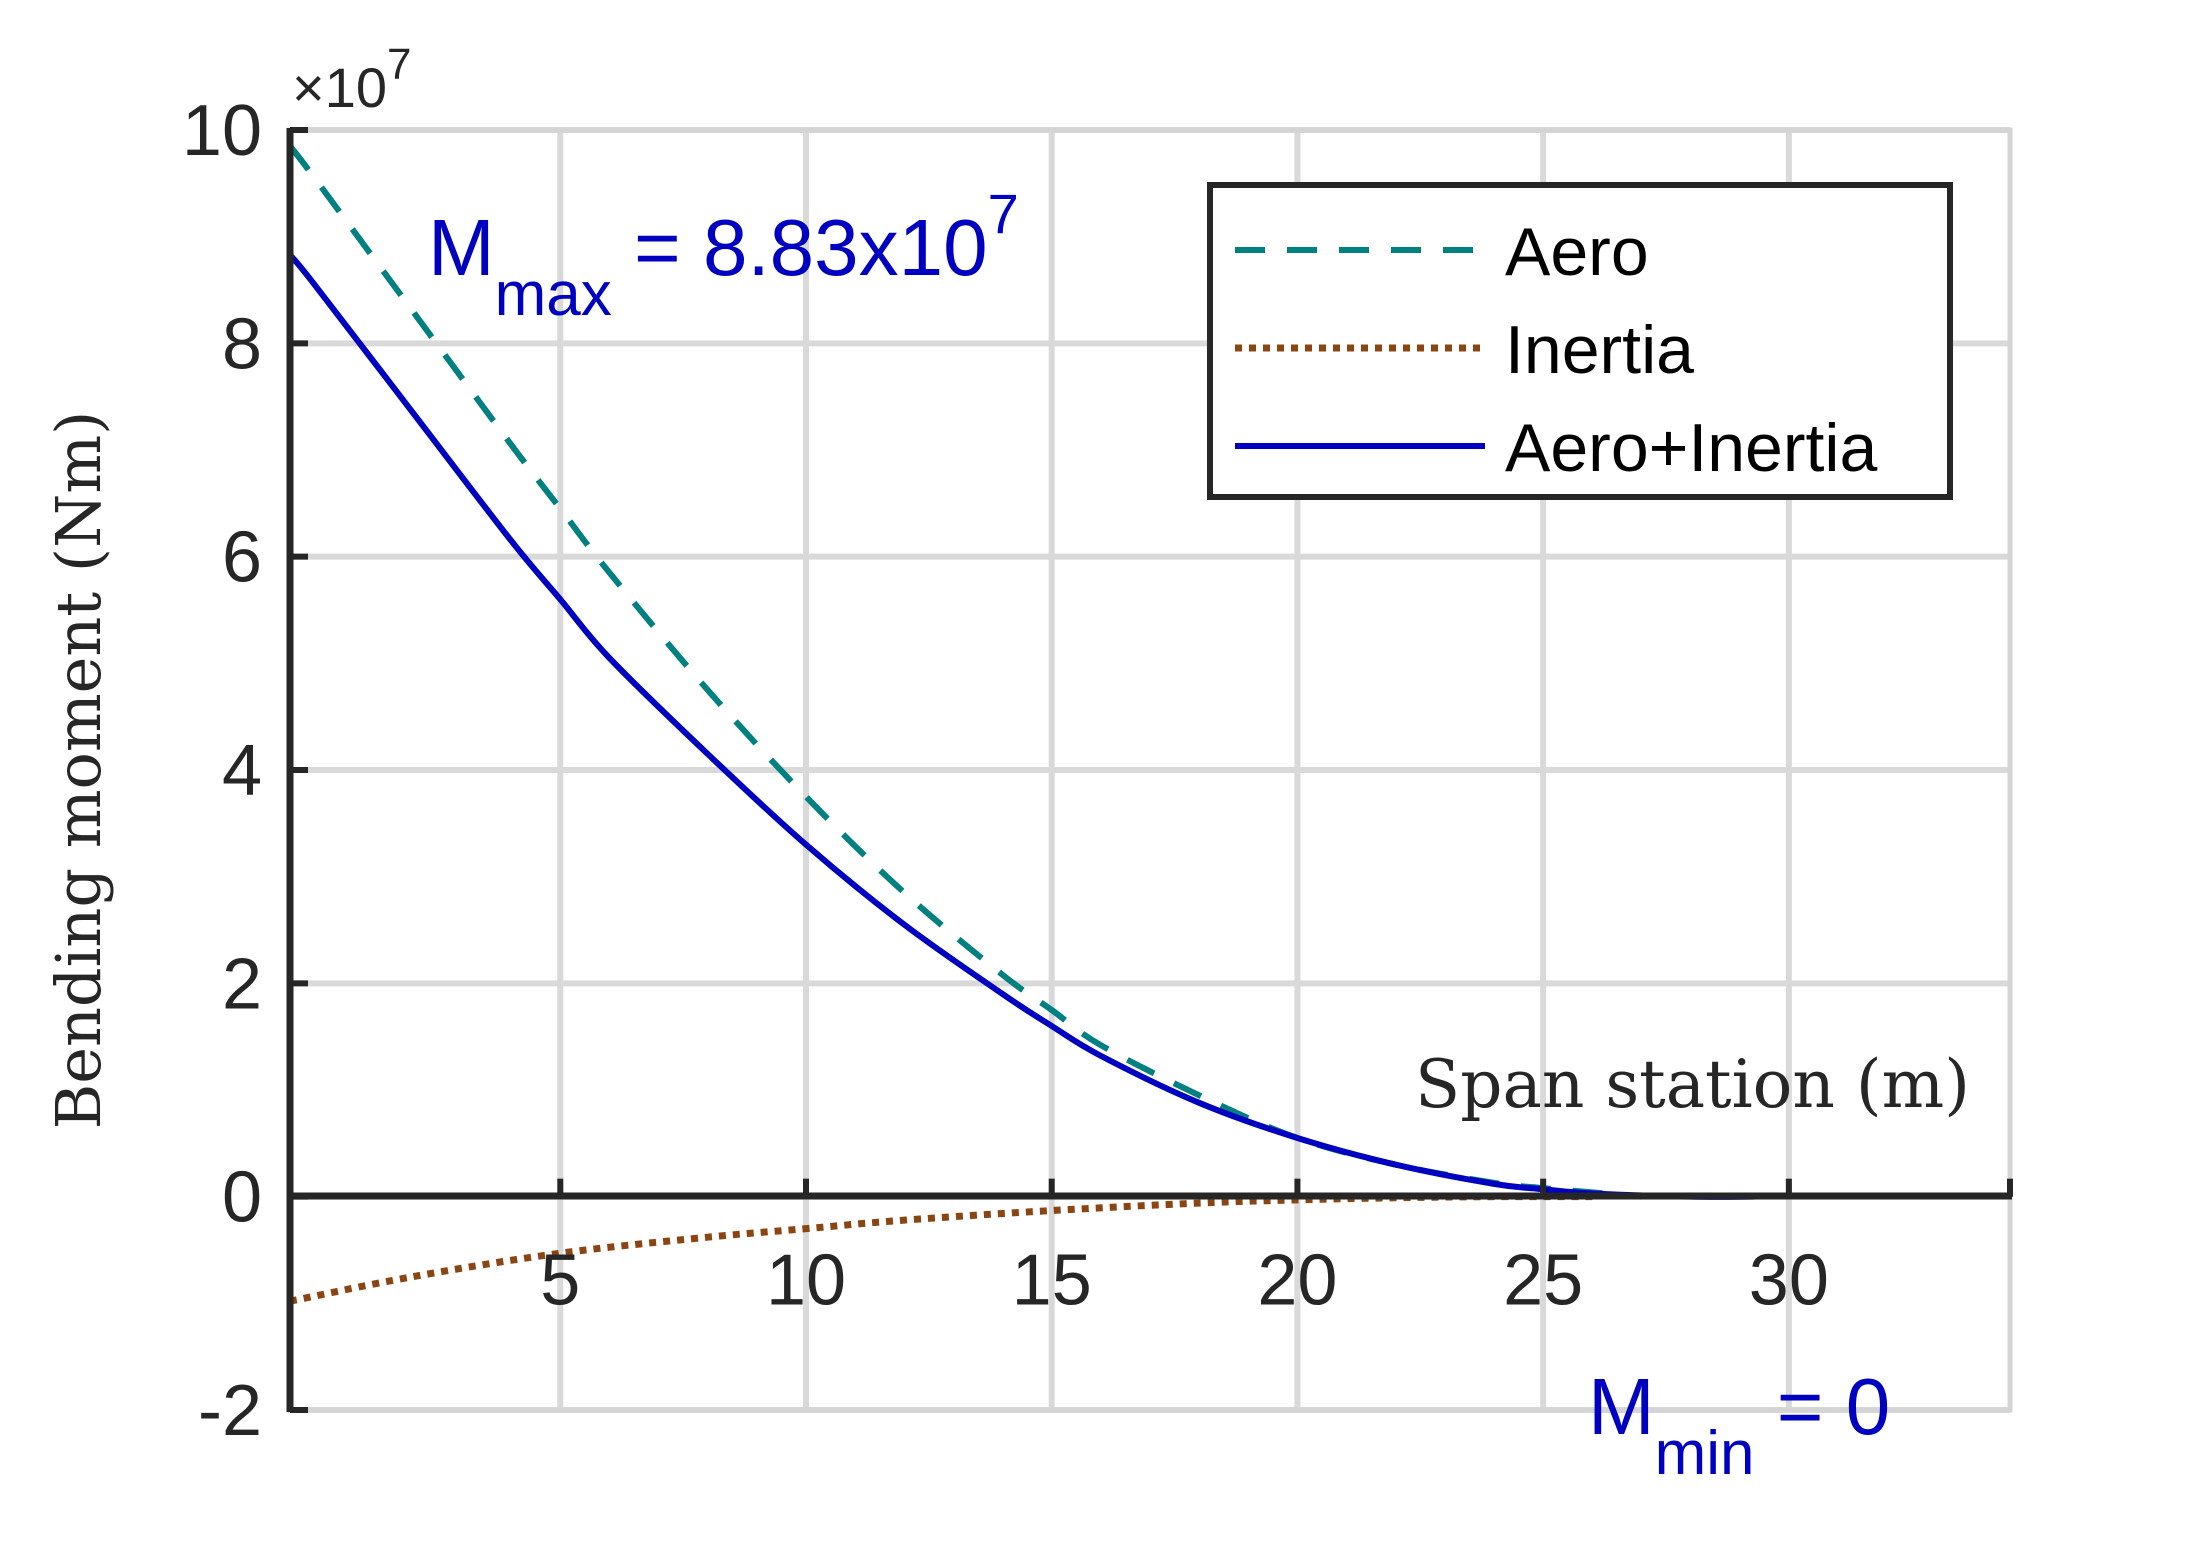 The height and width of the screenshot is (1563, 2192). I want to click on series-line-inertia, so click(941, 1249).